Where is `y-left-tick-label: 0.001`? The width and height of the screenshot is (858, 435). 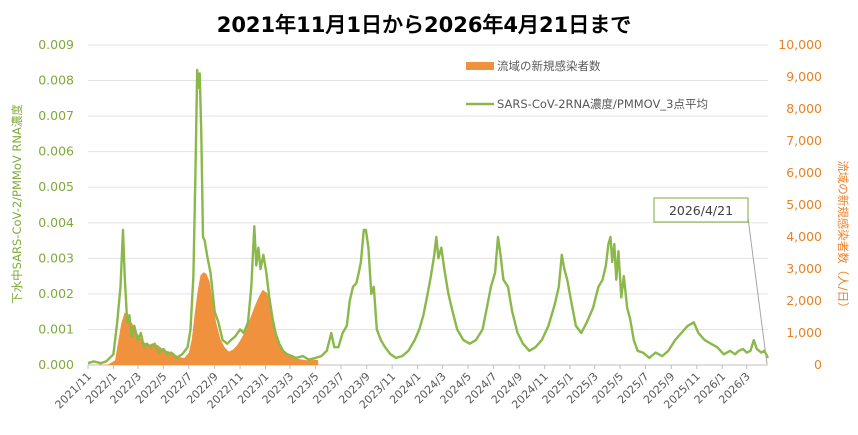 y-left-tick-label: 0.001 is located at coordinates (56, 328).